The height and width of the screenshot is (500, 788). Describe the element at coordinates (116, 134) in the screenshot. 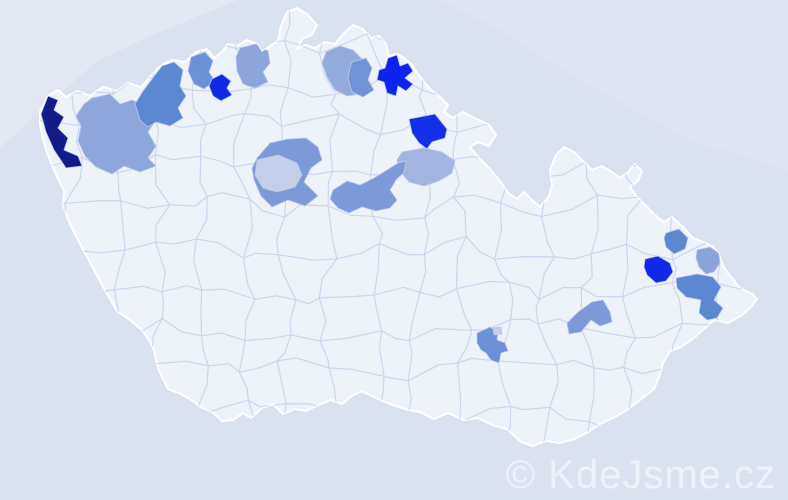

I see `district-west-blob` at that location.